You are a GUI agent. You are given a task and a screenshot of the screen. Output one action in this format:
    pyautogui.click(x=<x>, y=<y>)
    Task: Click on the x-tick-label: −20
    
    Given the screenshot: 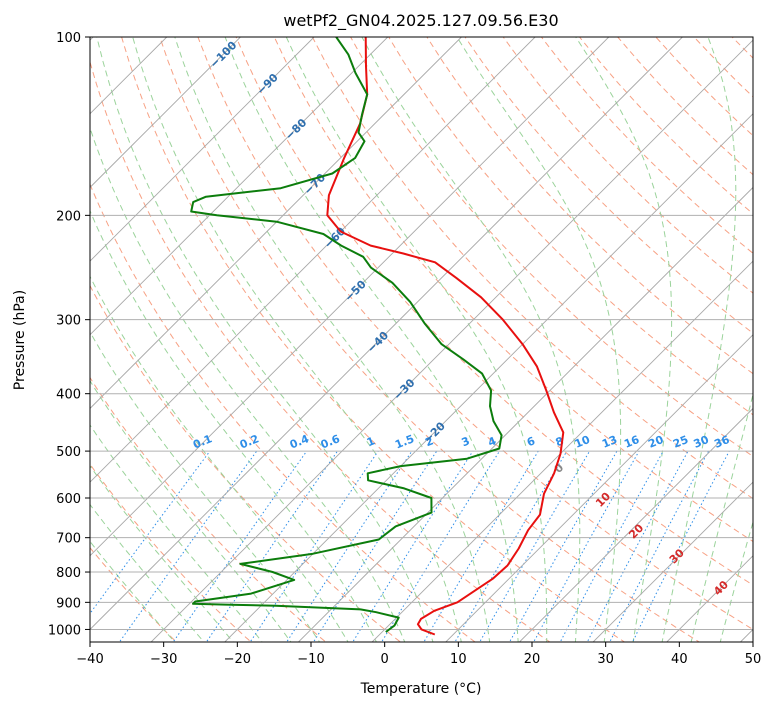 What is the action you would take?
    pyautogui.click(x=237, y=659)
    